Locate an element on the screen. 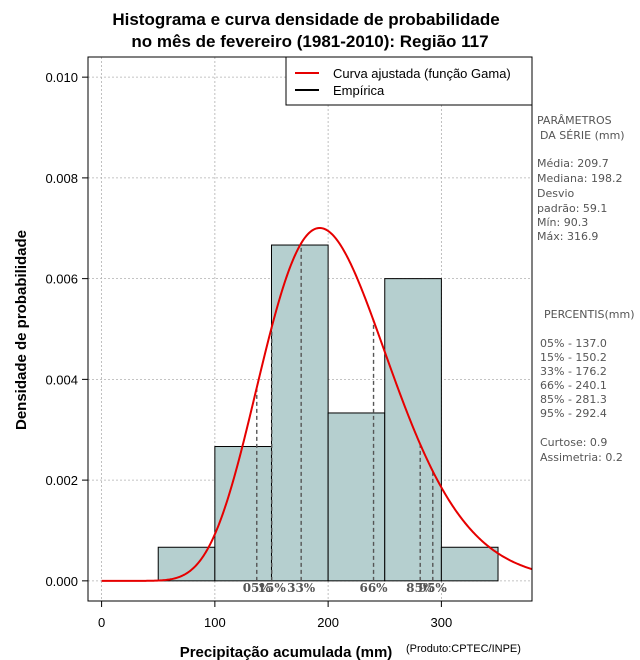 The height and width of the screenshot is (660, 640). legend-label-empirical: Empírica is located at coordinates (359, 90).